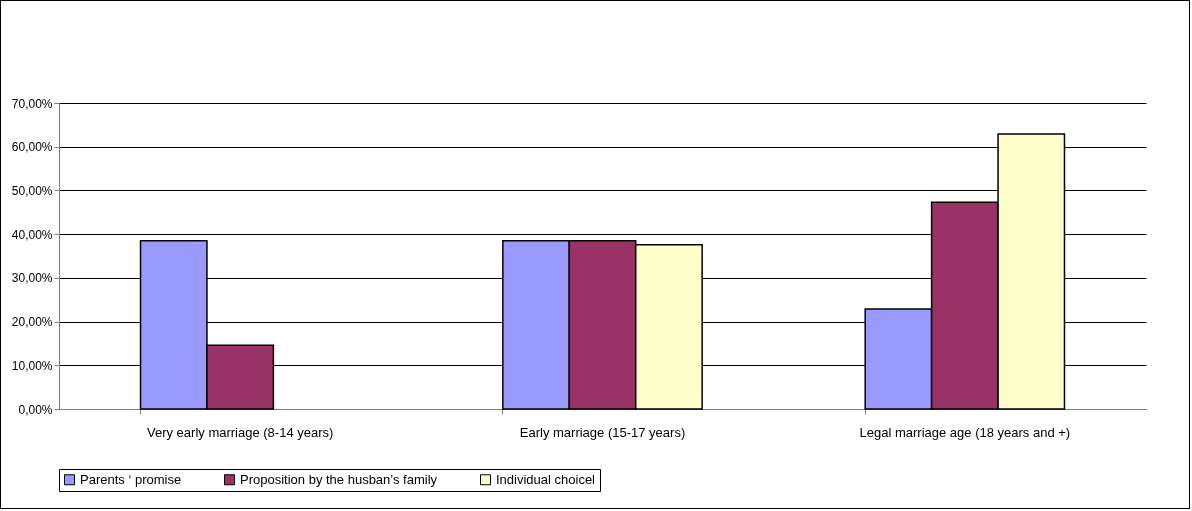 The height and width of the screenshot is (511, 1192). Describe the element at coordinates (965, 432) in the screenshot. I see `x-tick-label: Legal marriage age (18 years and +)` at that location.